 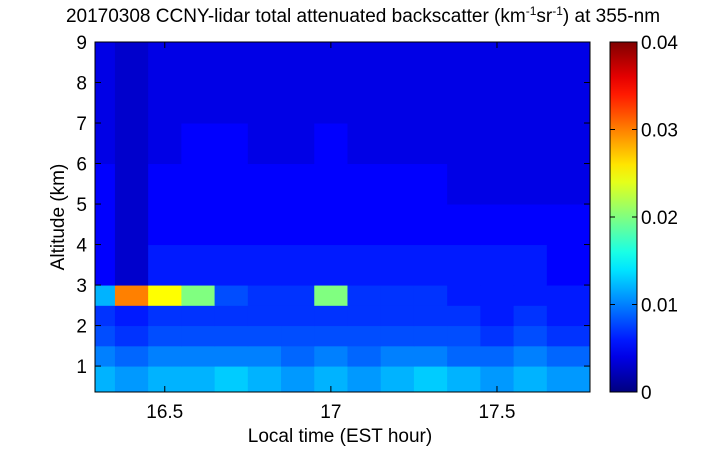 I want to click on y-tick-label: 3, so click(x=81, y=286).